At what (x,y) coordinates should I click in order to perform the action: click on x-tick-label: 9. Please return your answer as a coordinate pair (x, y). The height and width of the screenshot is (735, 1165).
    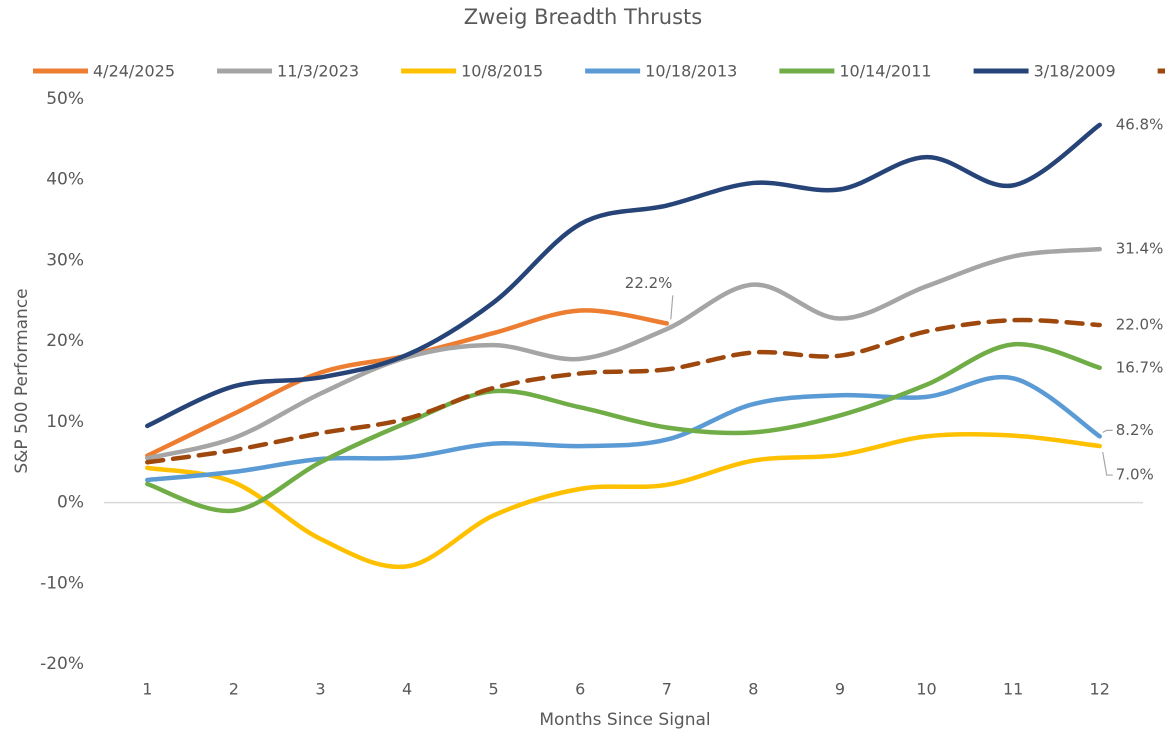
    Looking at the image, I should click on (840, 689).